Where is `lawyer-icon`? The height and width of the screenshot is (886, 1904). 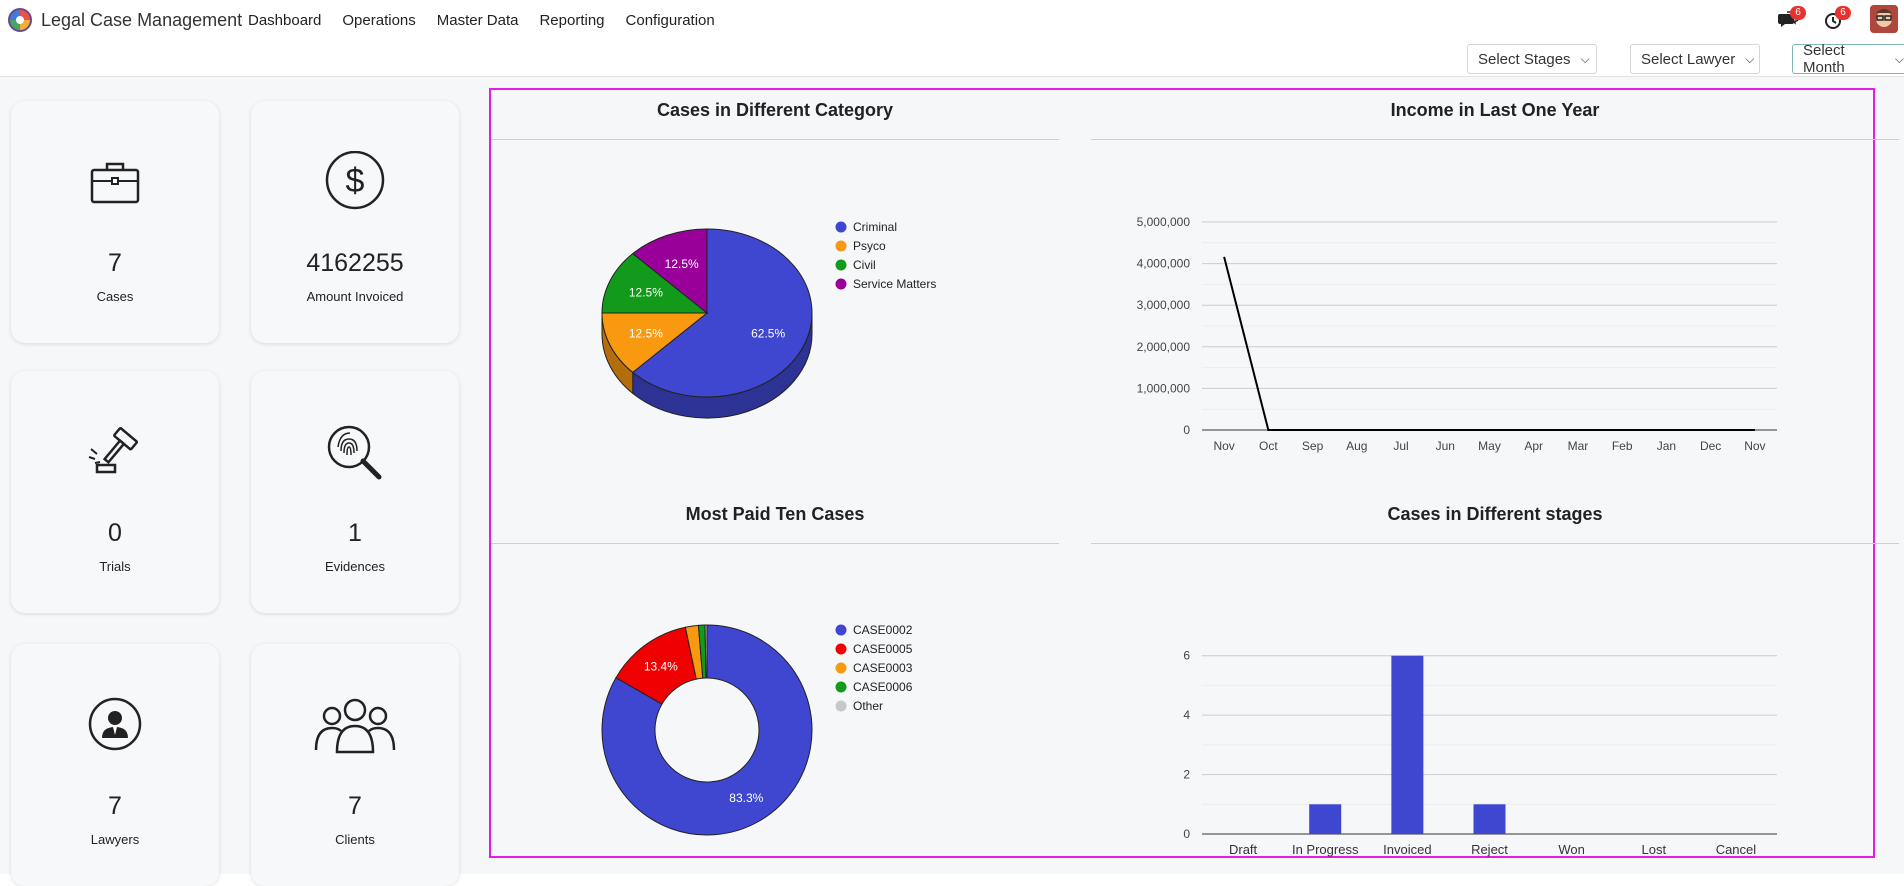 lawyer-icon is located at coordinates (115, 729).